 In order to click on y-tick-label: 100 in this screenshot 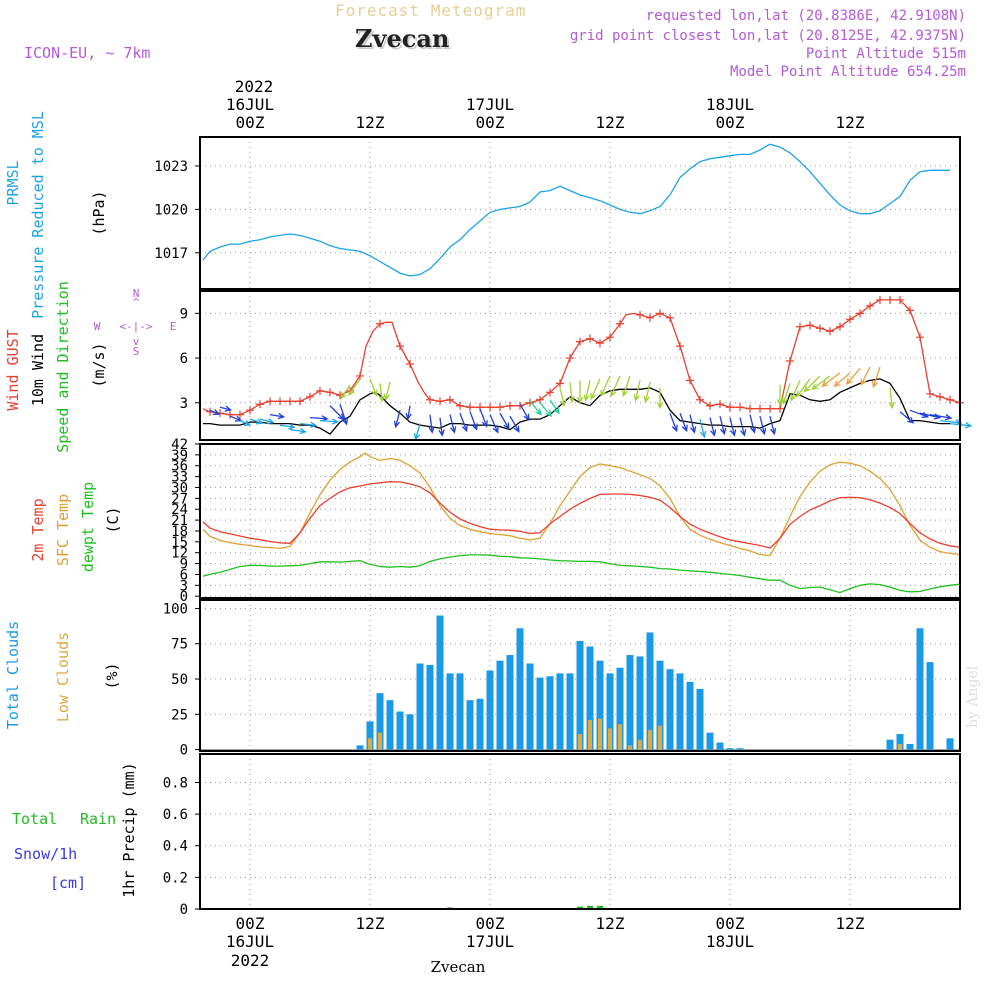, I will do `click(175, 609)`.